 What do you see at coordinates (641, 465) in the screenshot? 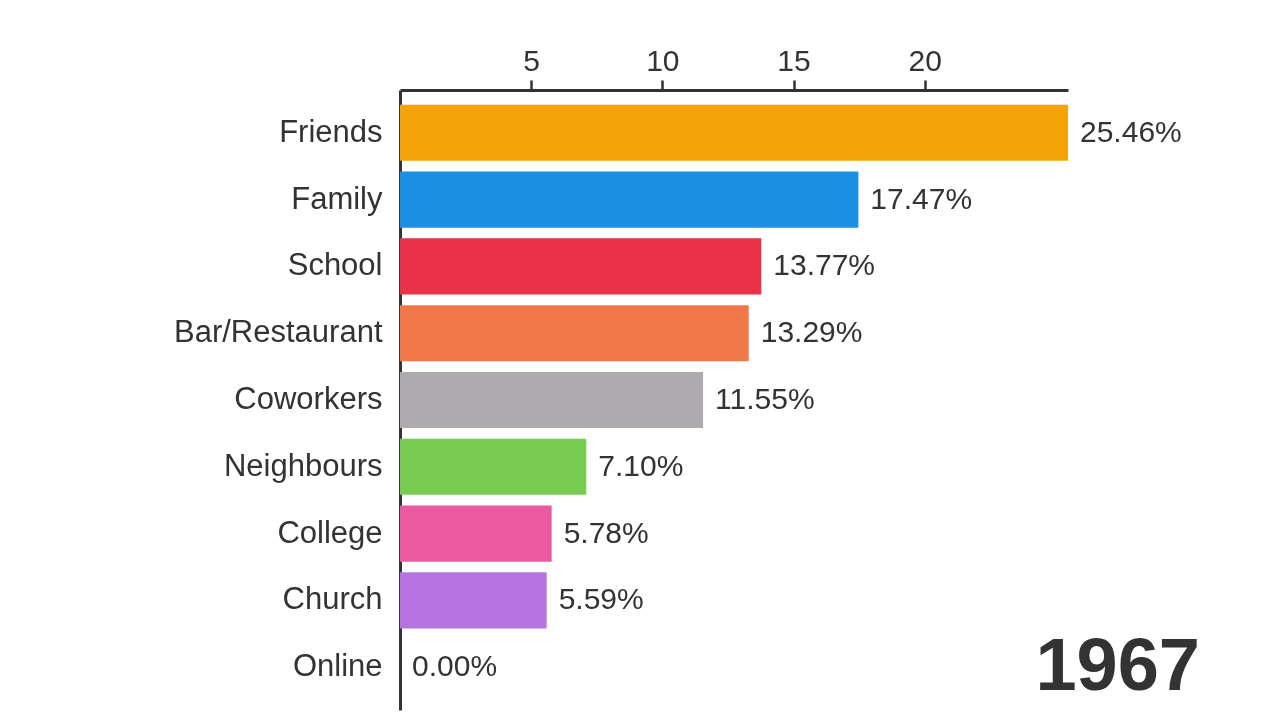
I see `data-label: 7.10%` at bounding box center [641, 465].